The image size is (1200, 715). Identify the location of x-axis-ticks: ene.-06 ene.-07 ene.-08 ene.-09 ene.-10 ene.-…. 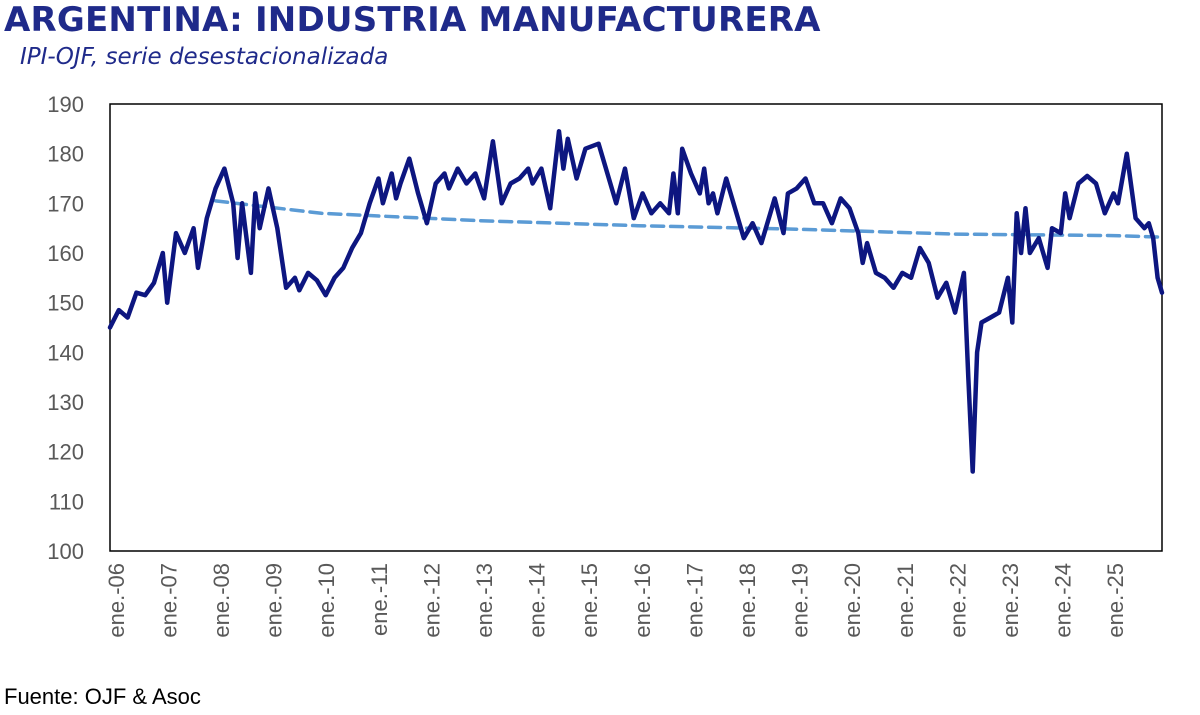
(616, 600).